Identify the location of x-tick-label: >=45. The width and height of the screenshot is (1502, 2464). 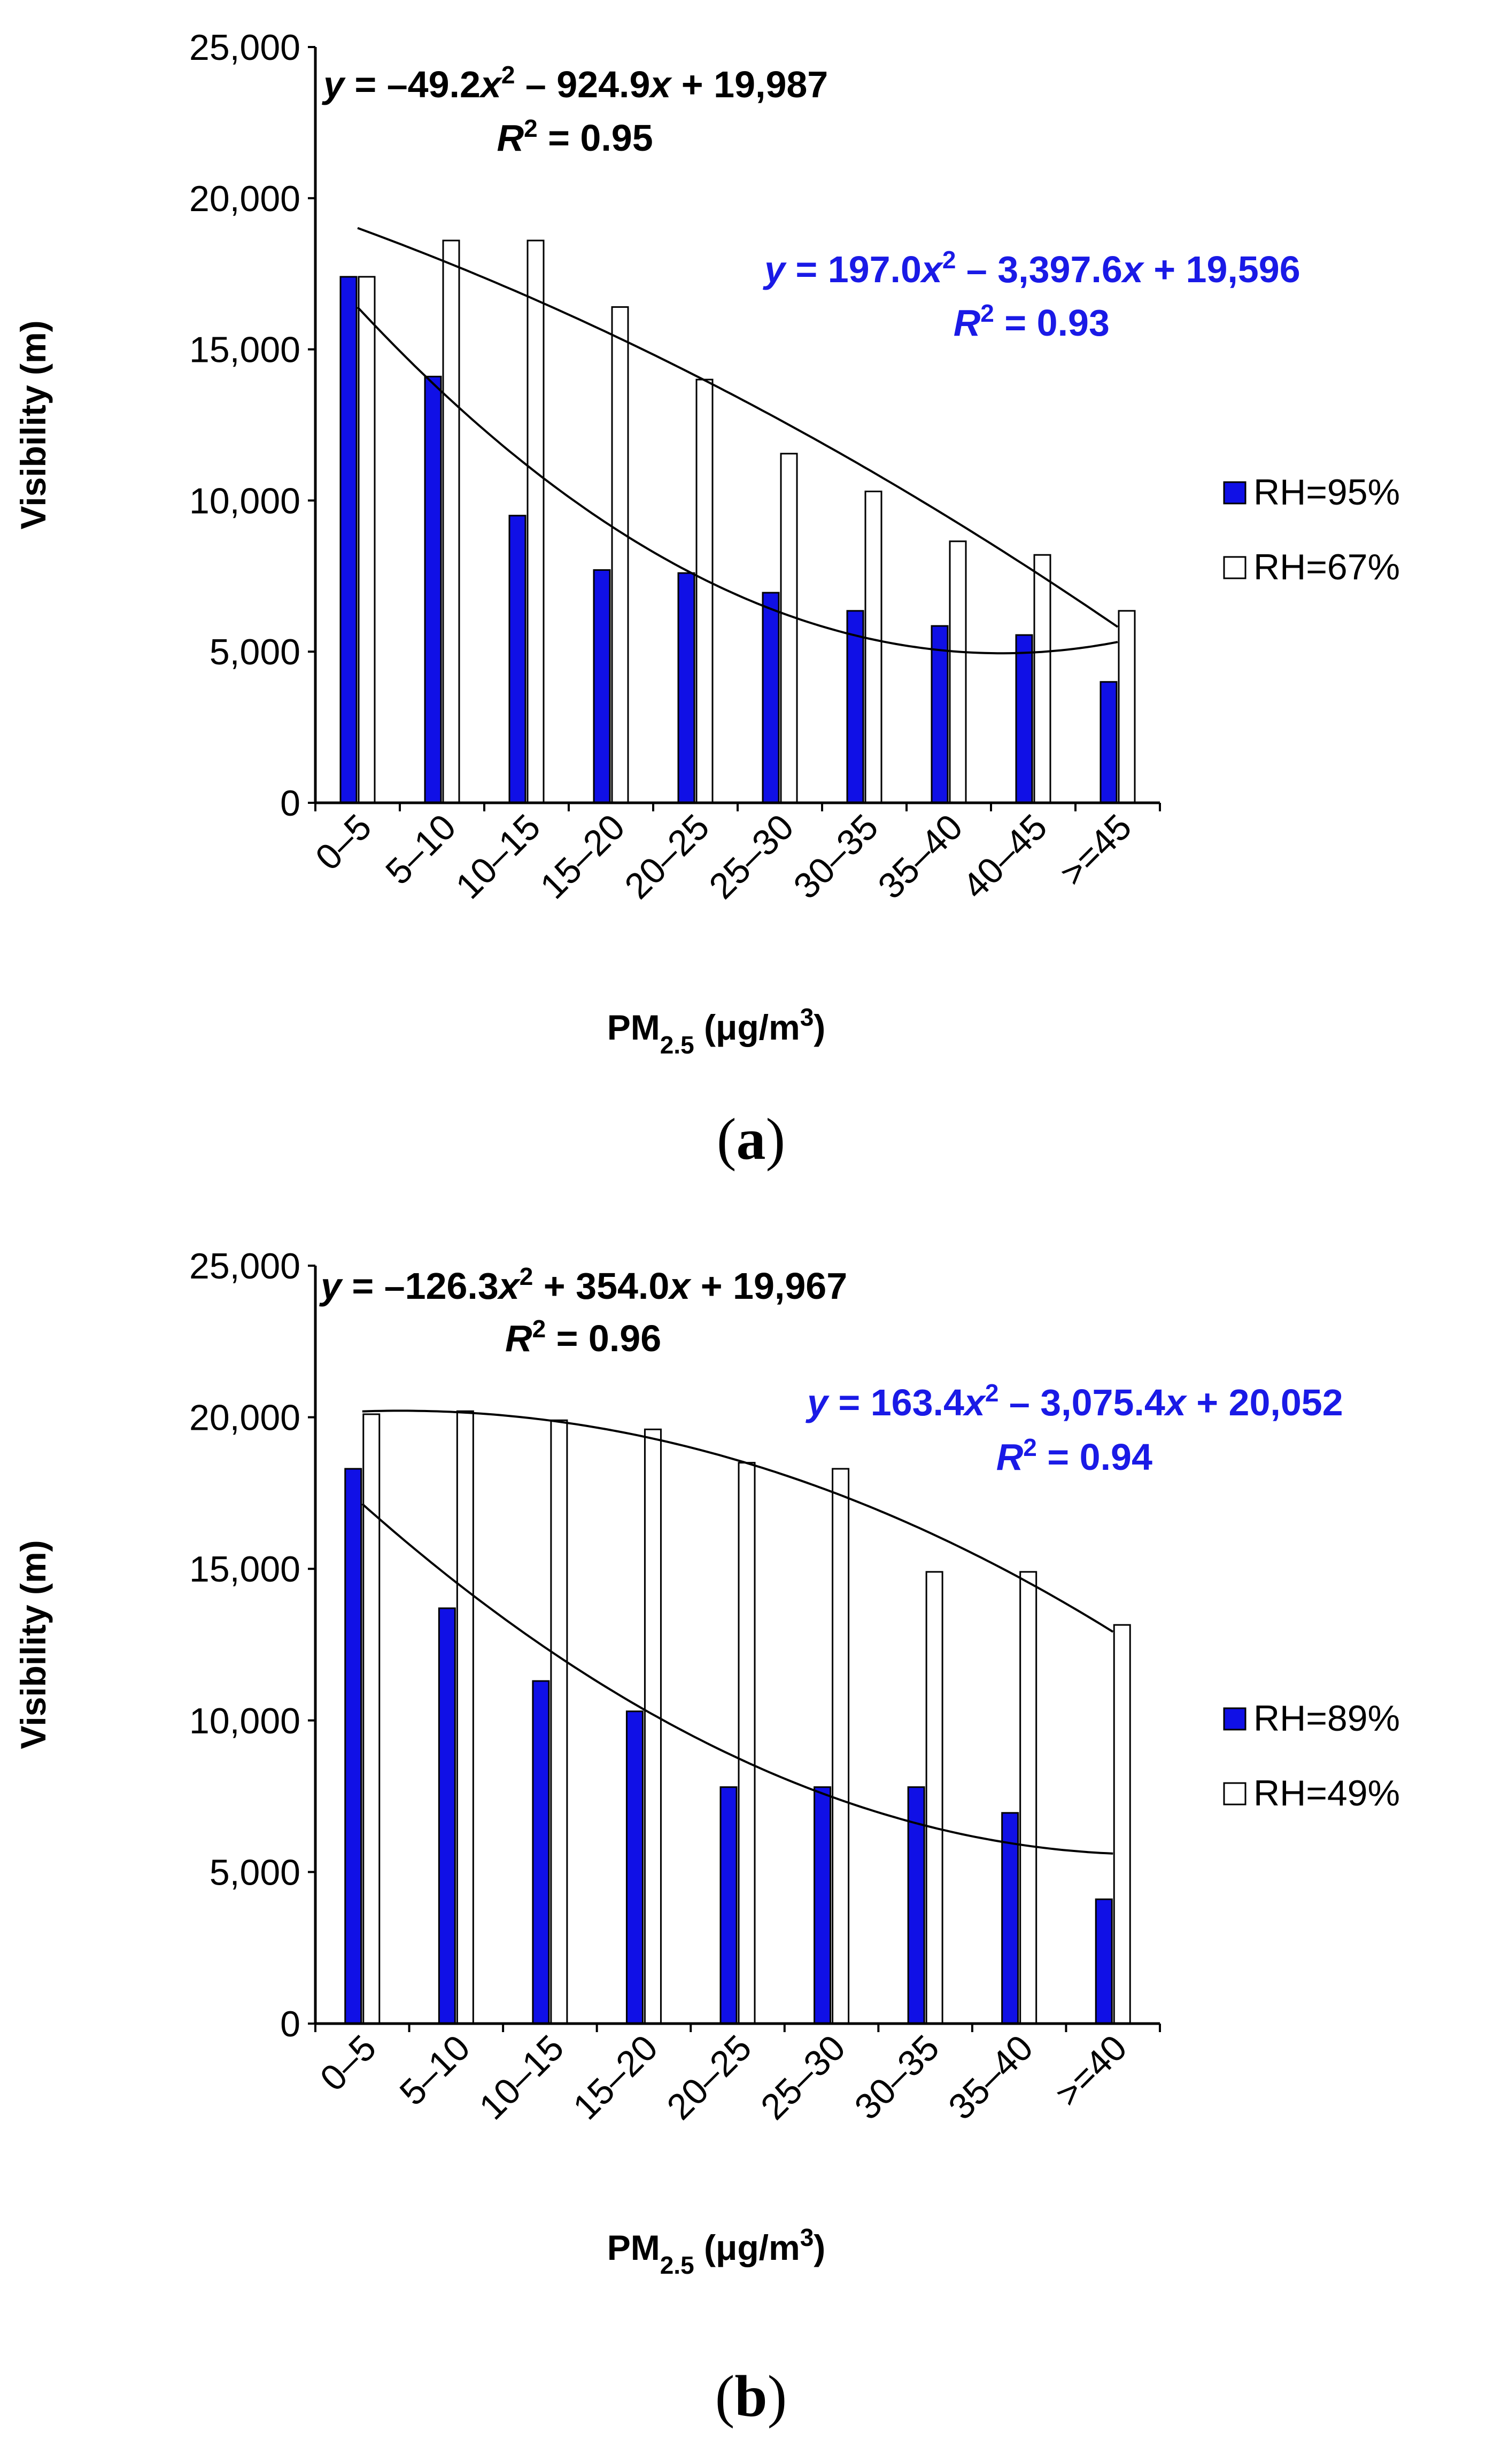
(1095, 850).